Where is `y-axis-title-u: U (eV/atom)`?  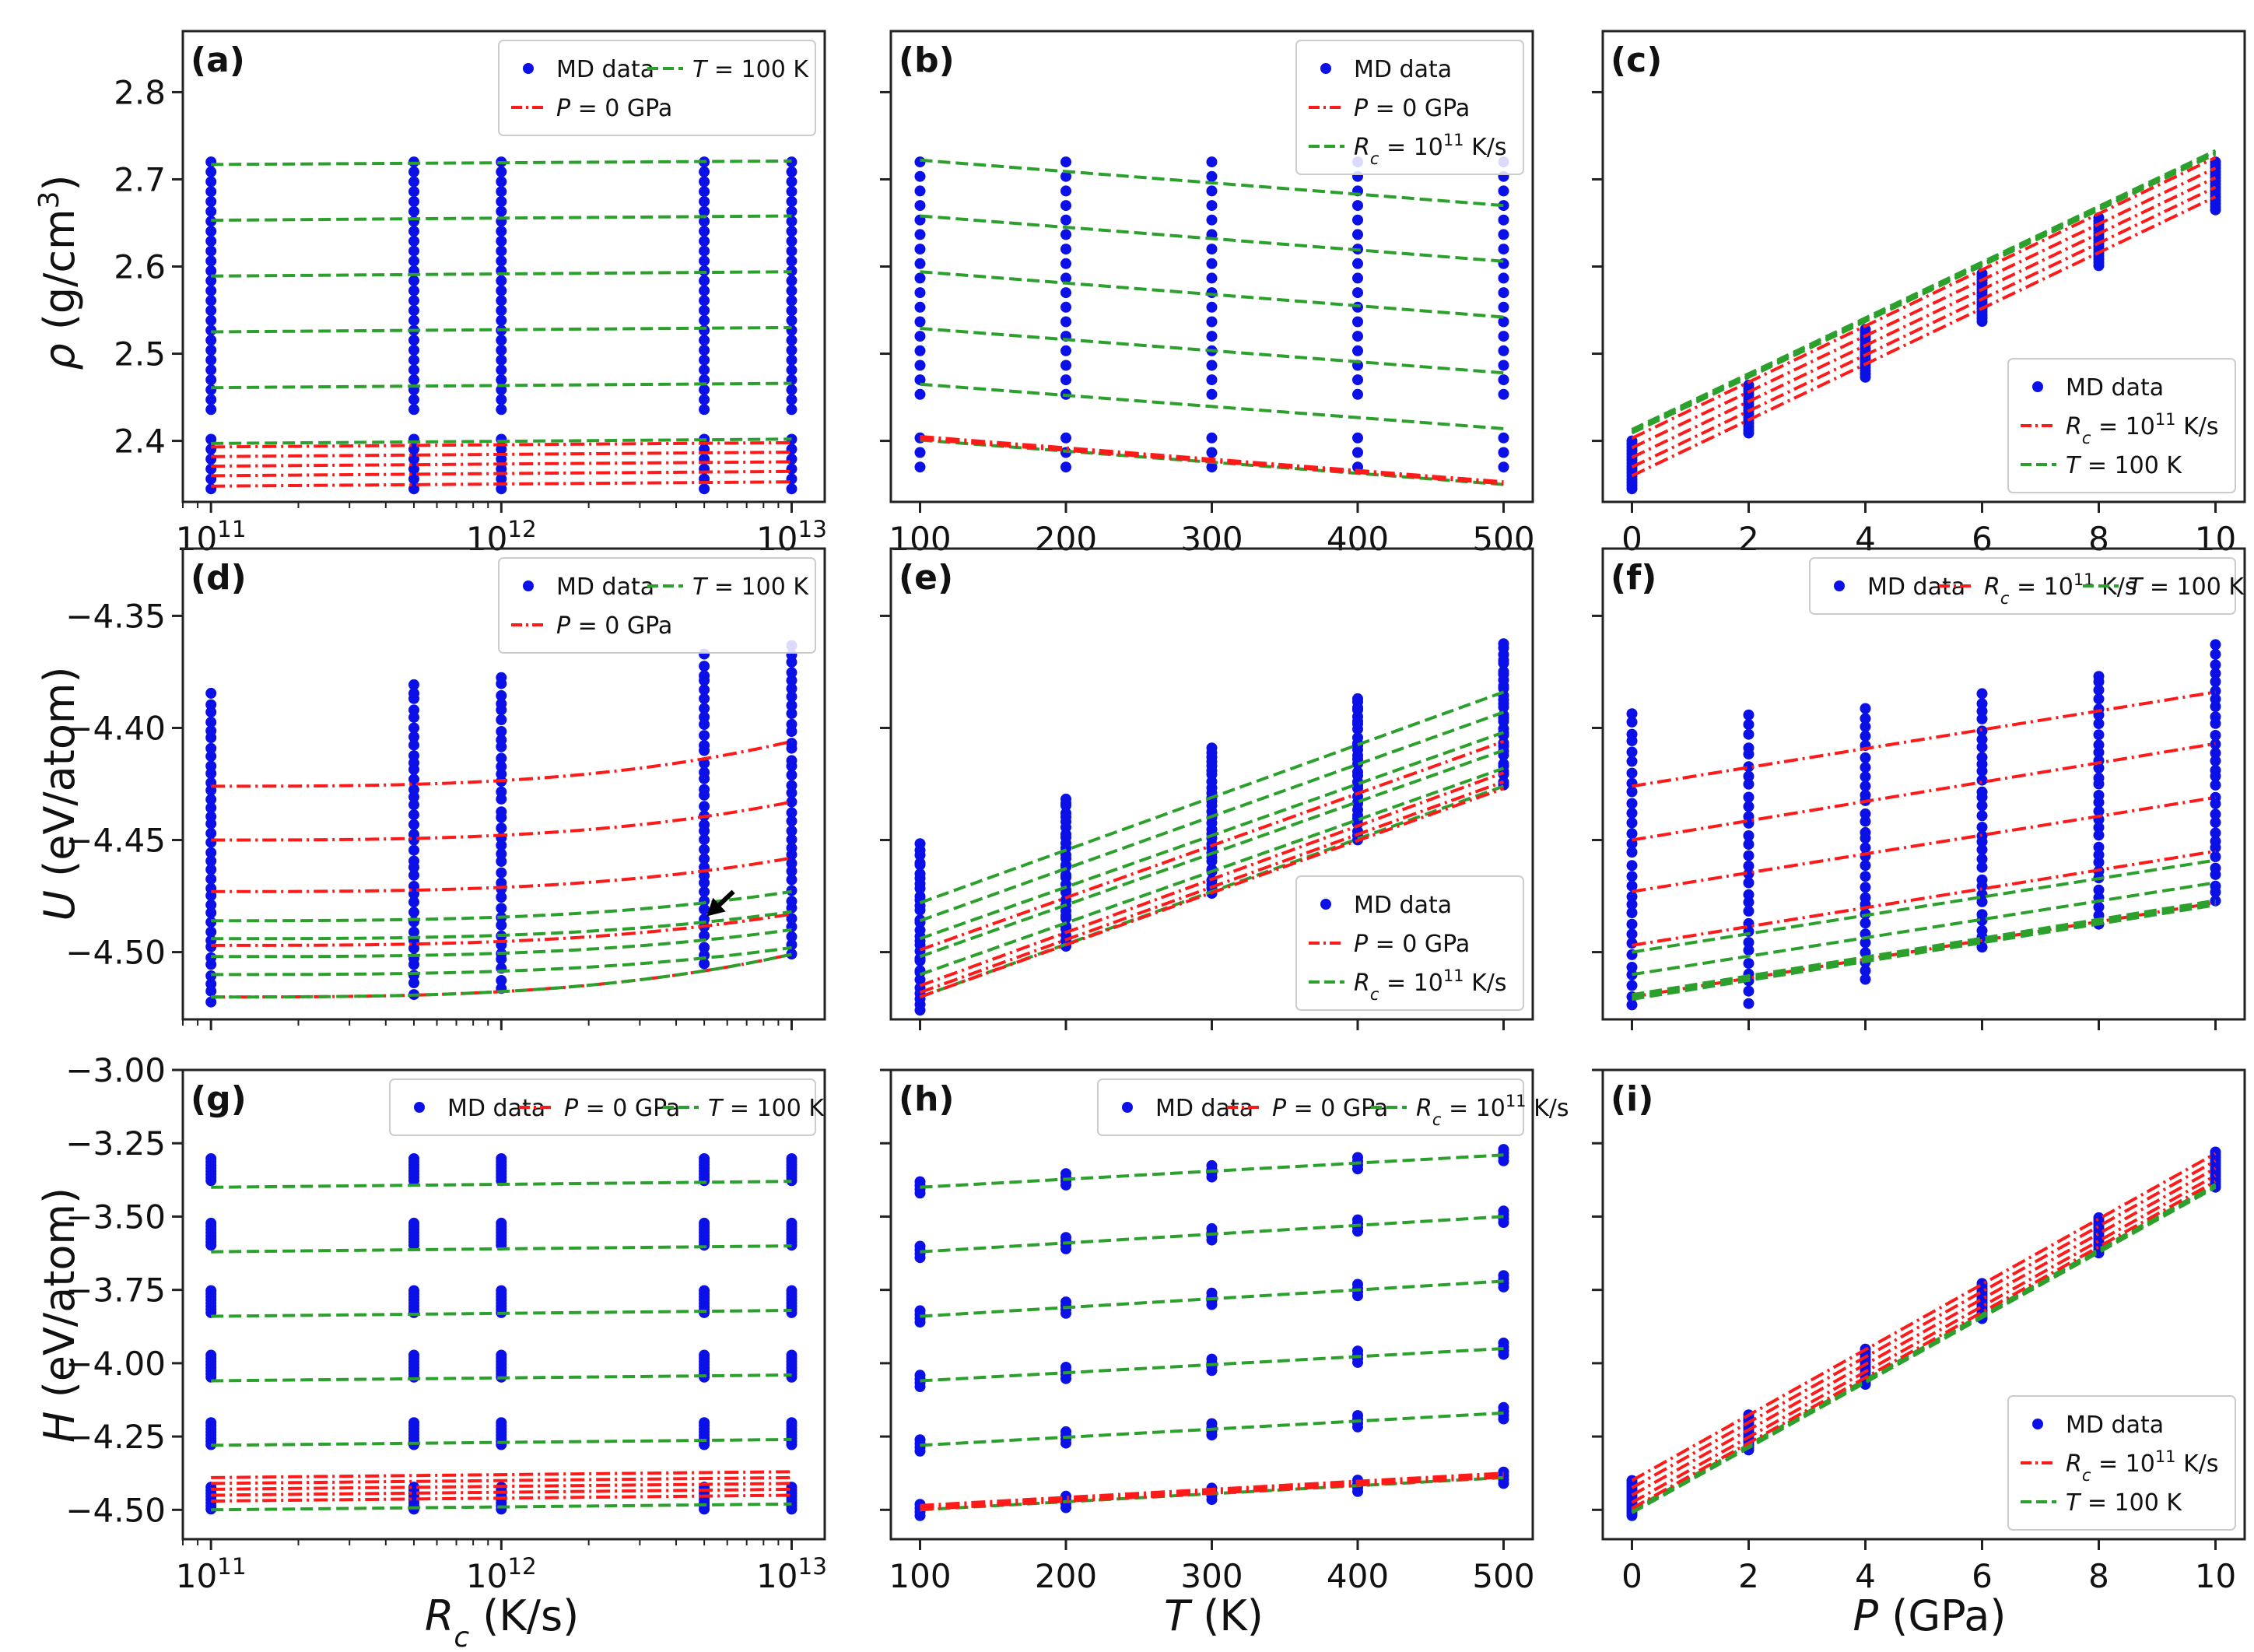 y-axis-title-u: U (eV/atom) is located at coordinates (60, 794).